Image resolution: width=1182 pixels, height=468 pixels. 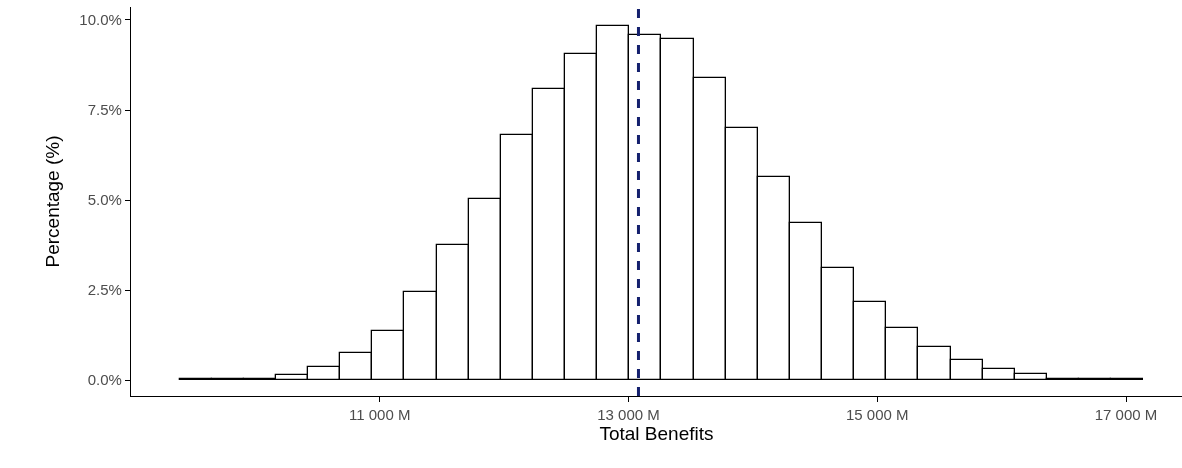 What do you see at coordinates (877, 415) in the screenshot?
I see `x-tick-label: 15 000 M` at bounding box center [877, 415].